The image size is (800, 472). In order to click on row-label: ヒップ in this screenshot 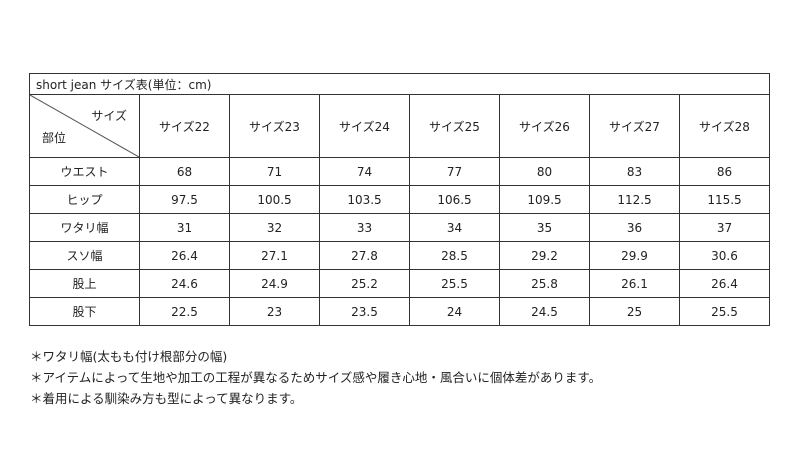, I will do `click(84, 199)`.